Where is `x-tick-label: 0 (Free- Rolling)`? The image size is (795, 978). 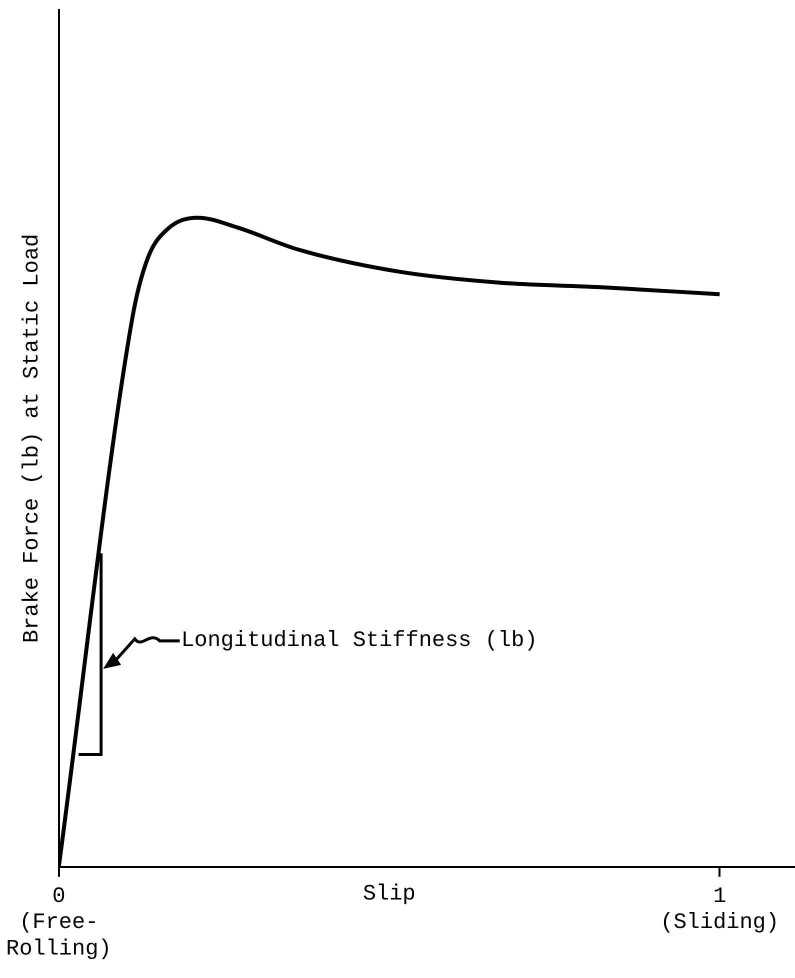 x-tick-label: 0 (Free- Rolling) is located at coordinates (59, 923).